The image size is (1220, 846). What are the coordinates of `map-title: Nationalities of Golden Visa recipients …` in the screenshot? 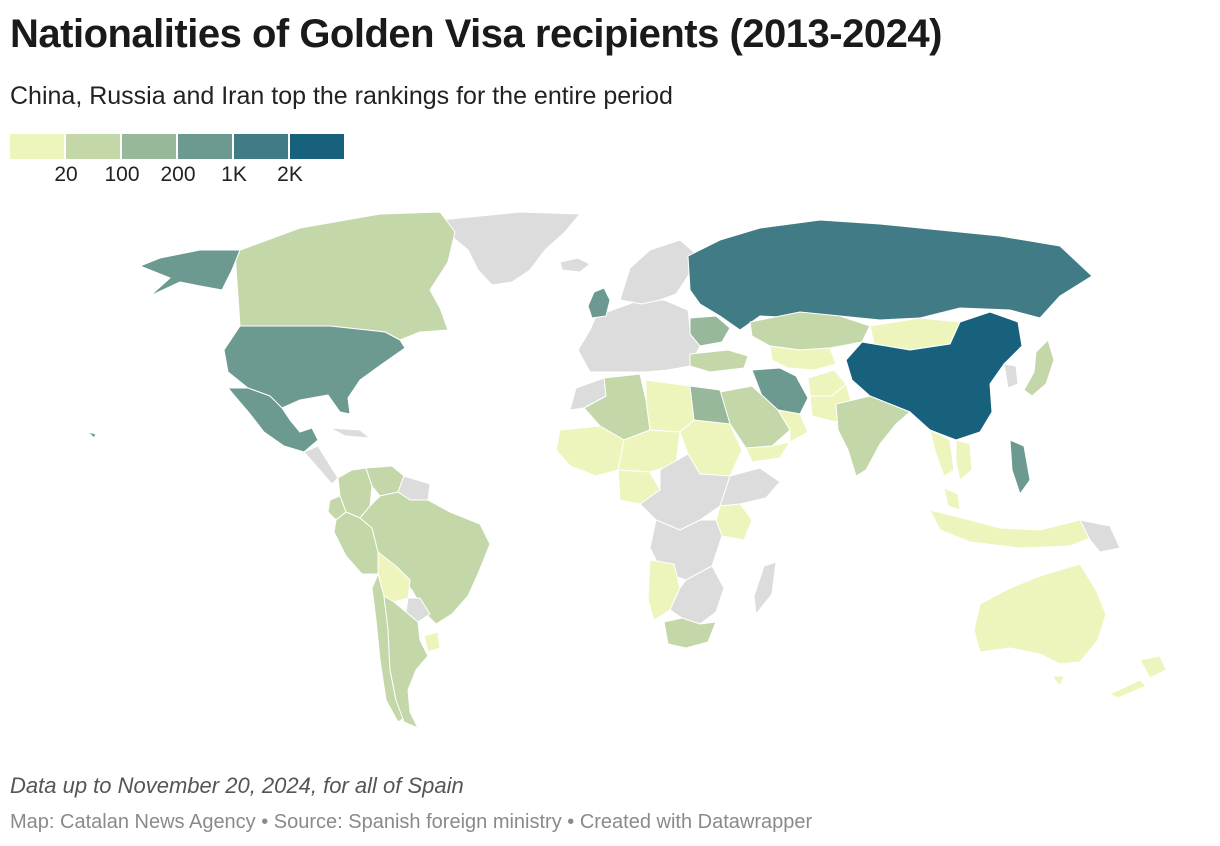 It's located at (476, 34).